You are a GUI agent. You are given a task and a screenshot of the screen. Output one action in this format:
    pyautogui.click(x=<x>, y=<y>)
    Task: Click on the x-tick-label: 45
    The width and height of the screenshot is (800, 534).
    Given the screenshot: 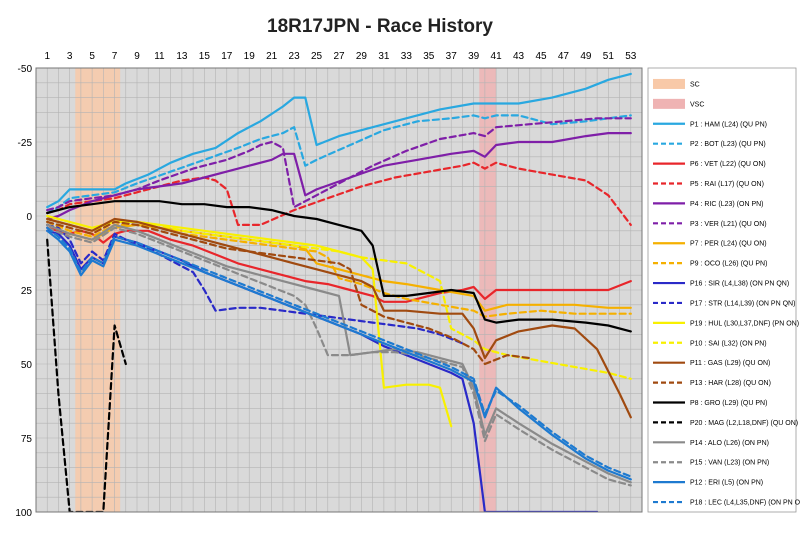 What is the action you would take?
    pyautogui.click(x=541, y=56)
    